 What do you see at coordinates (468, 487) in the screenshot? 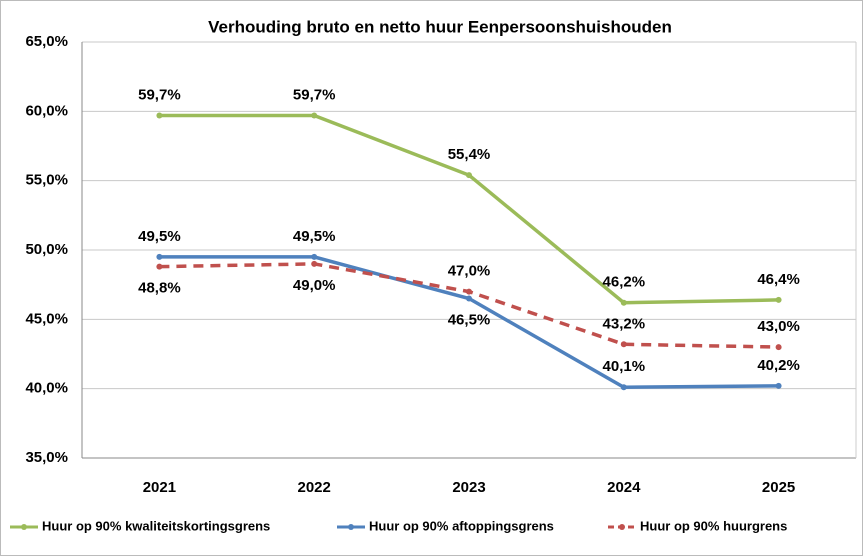
I see `x-tick-label: 2023` at bounding box center [468, 487].